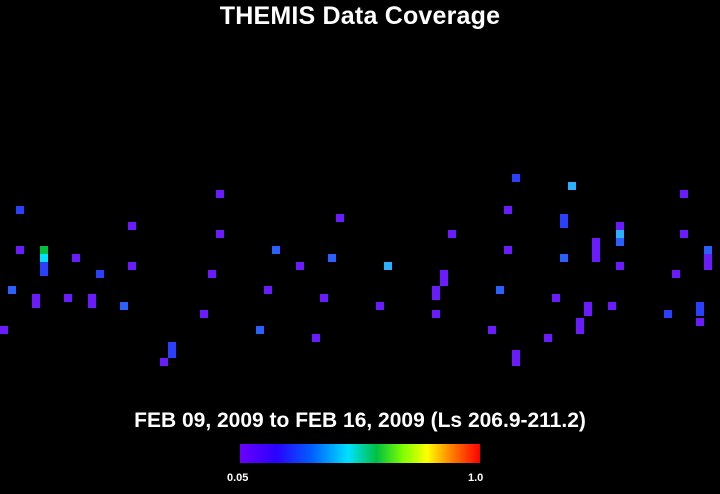 This screenshot has height=494, width=720. What do you see at coordinates (476, 478) in the screenshot?
I see `colorbar-max-label: 1.0` at bounding box center [476, 478].